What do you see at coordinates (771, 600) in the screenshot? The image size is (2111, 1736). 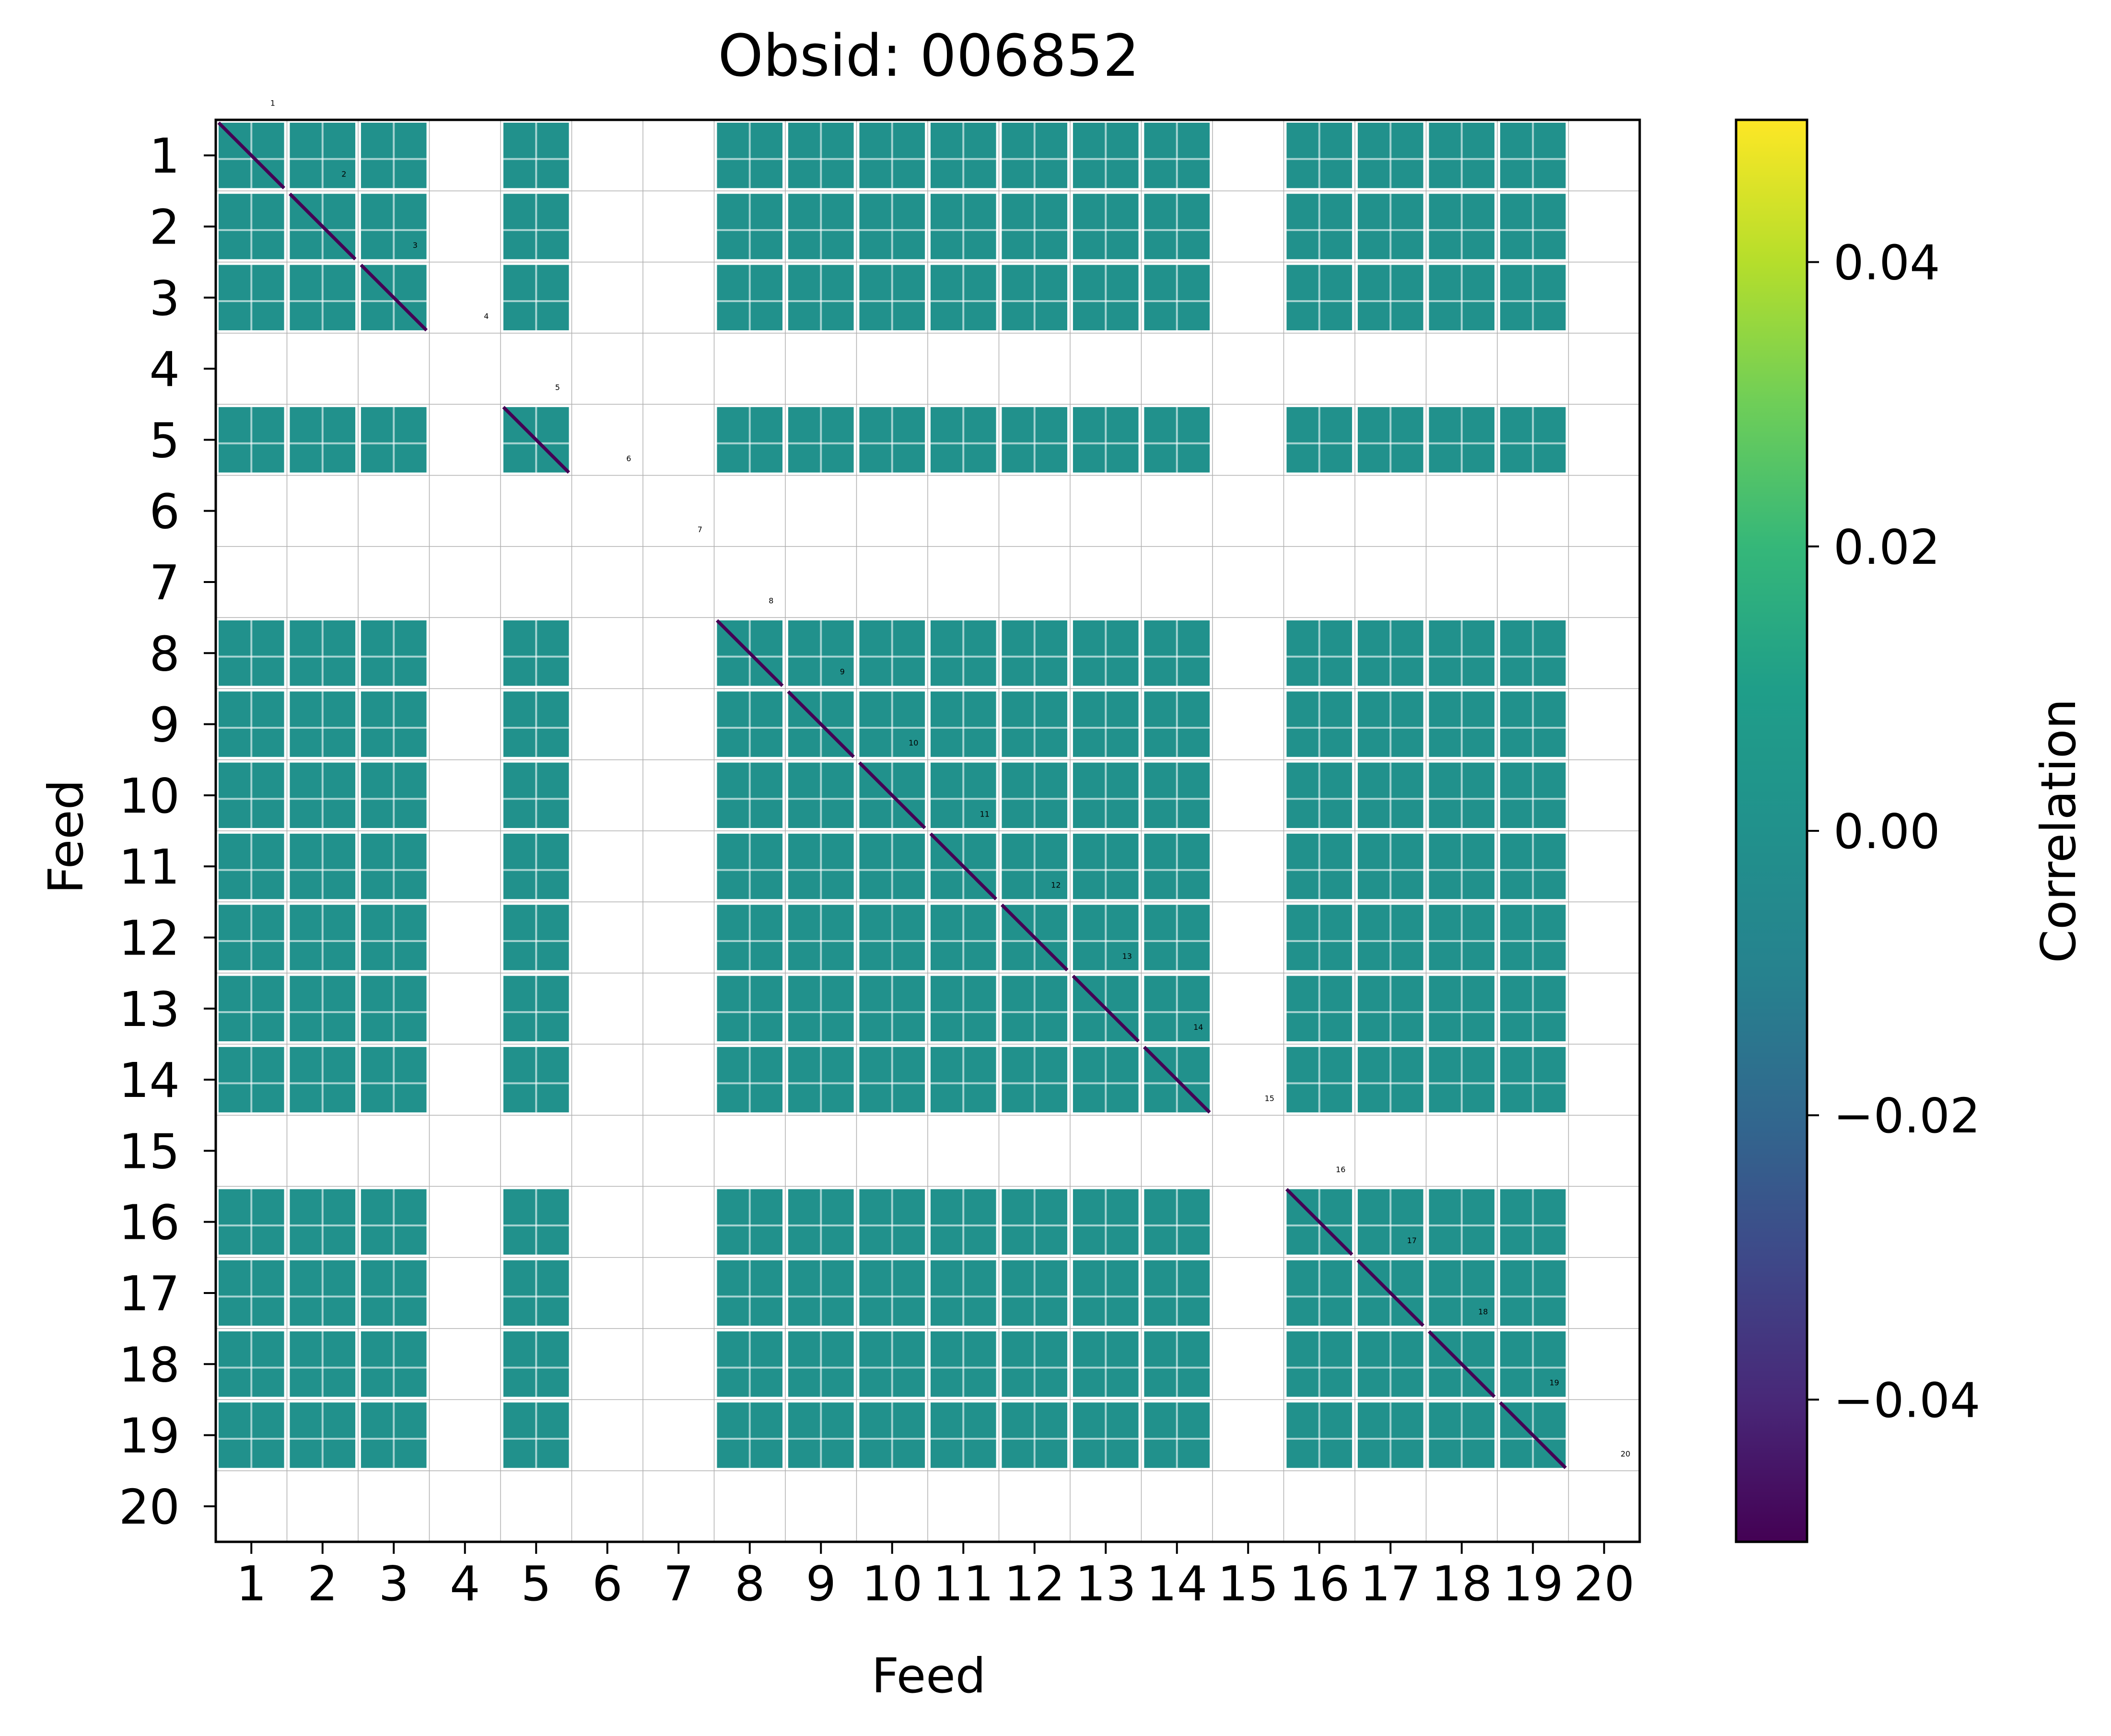 I see `feed-annotation: 8` at bounding box center [771, 600].